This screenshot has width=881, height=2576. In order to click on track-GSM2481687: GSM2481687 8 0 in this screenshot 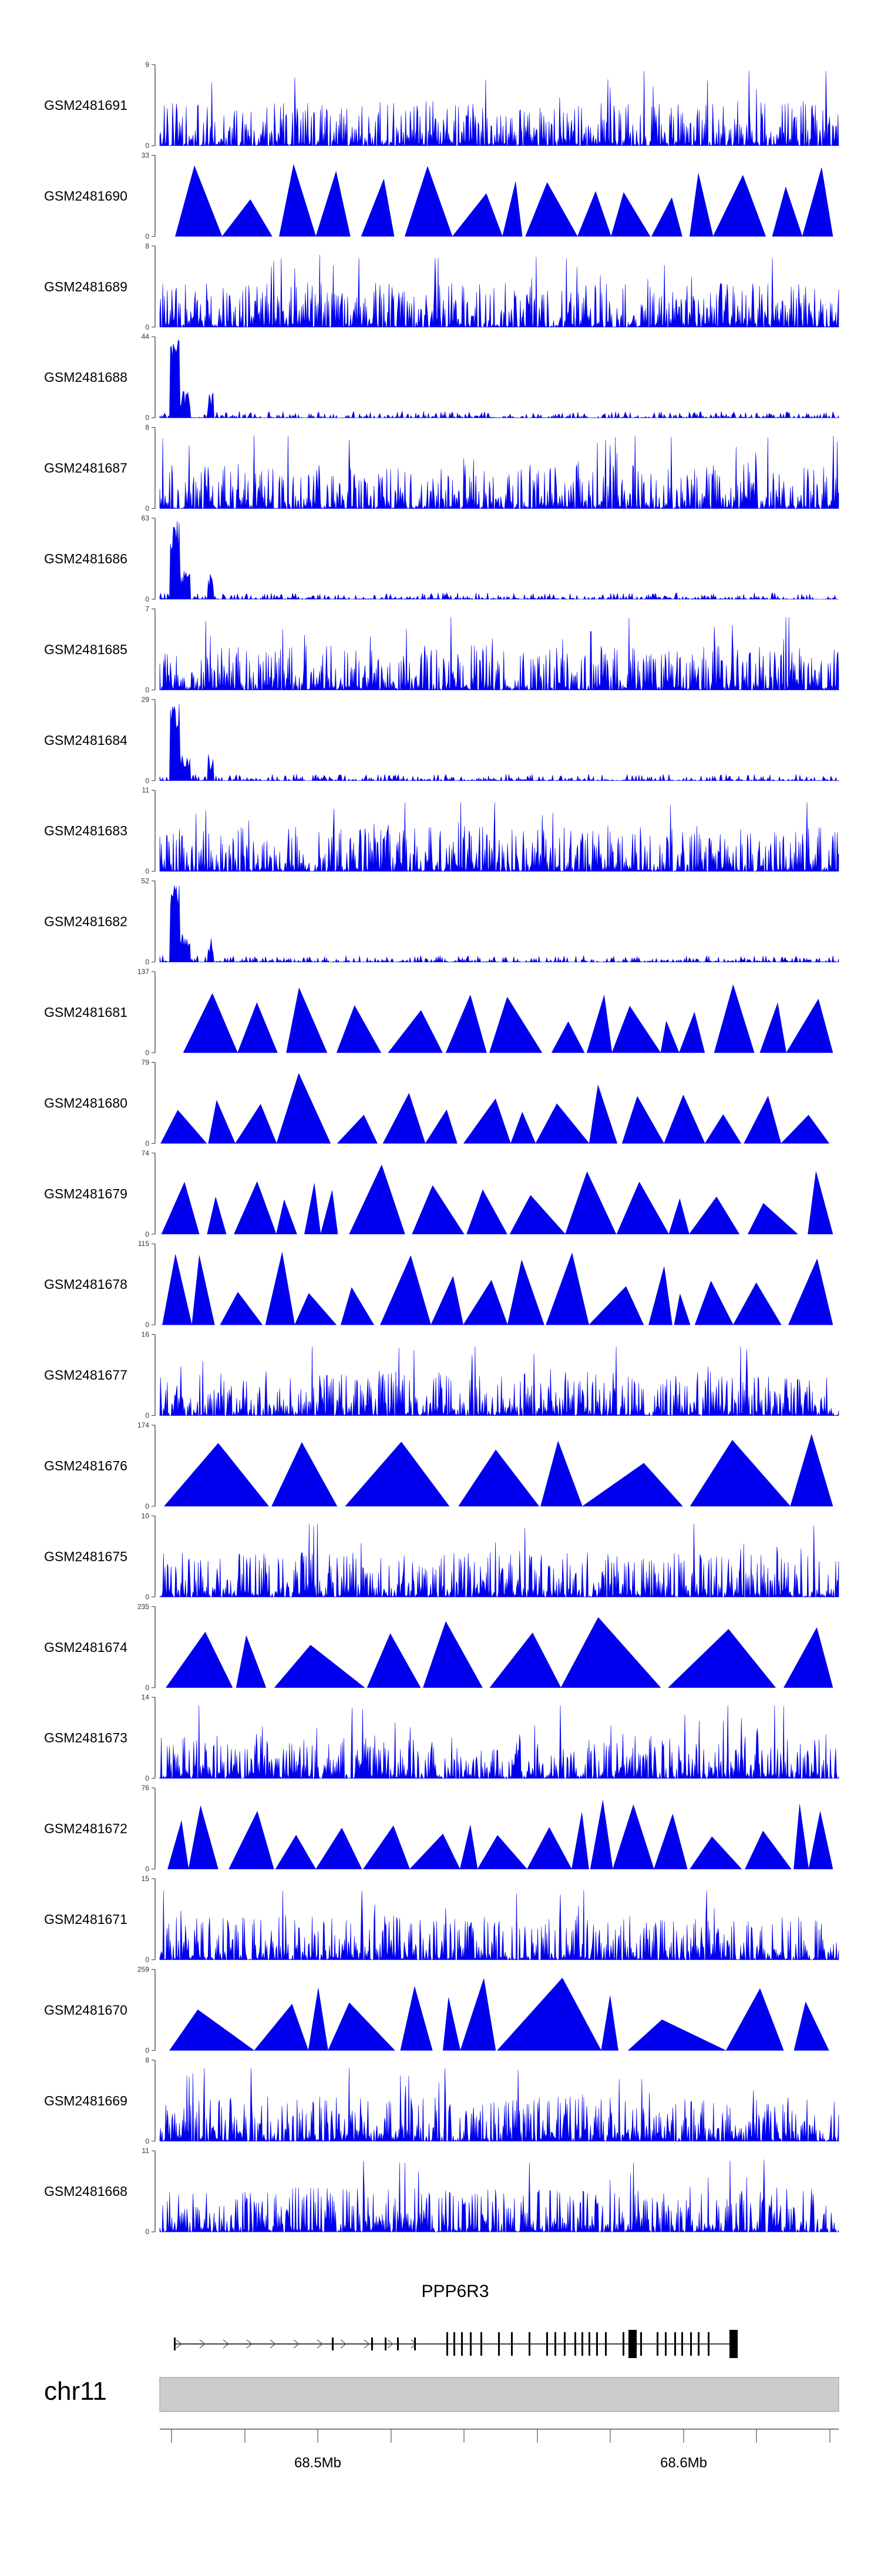, I will do `click(441, 468)`.